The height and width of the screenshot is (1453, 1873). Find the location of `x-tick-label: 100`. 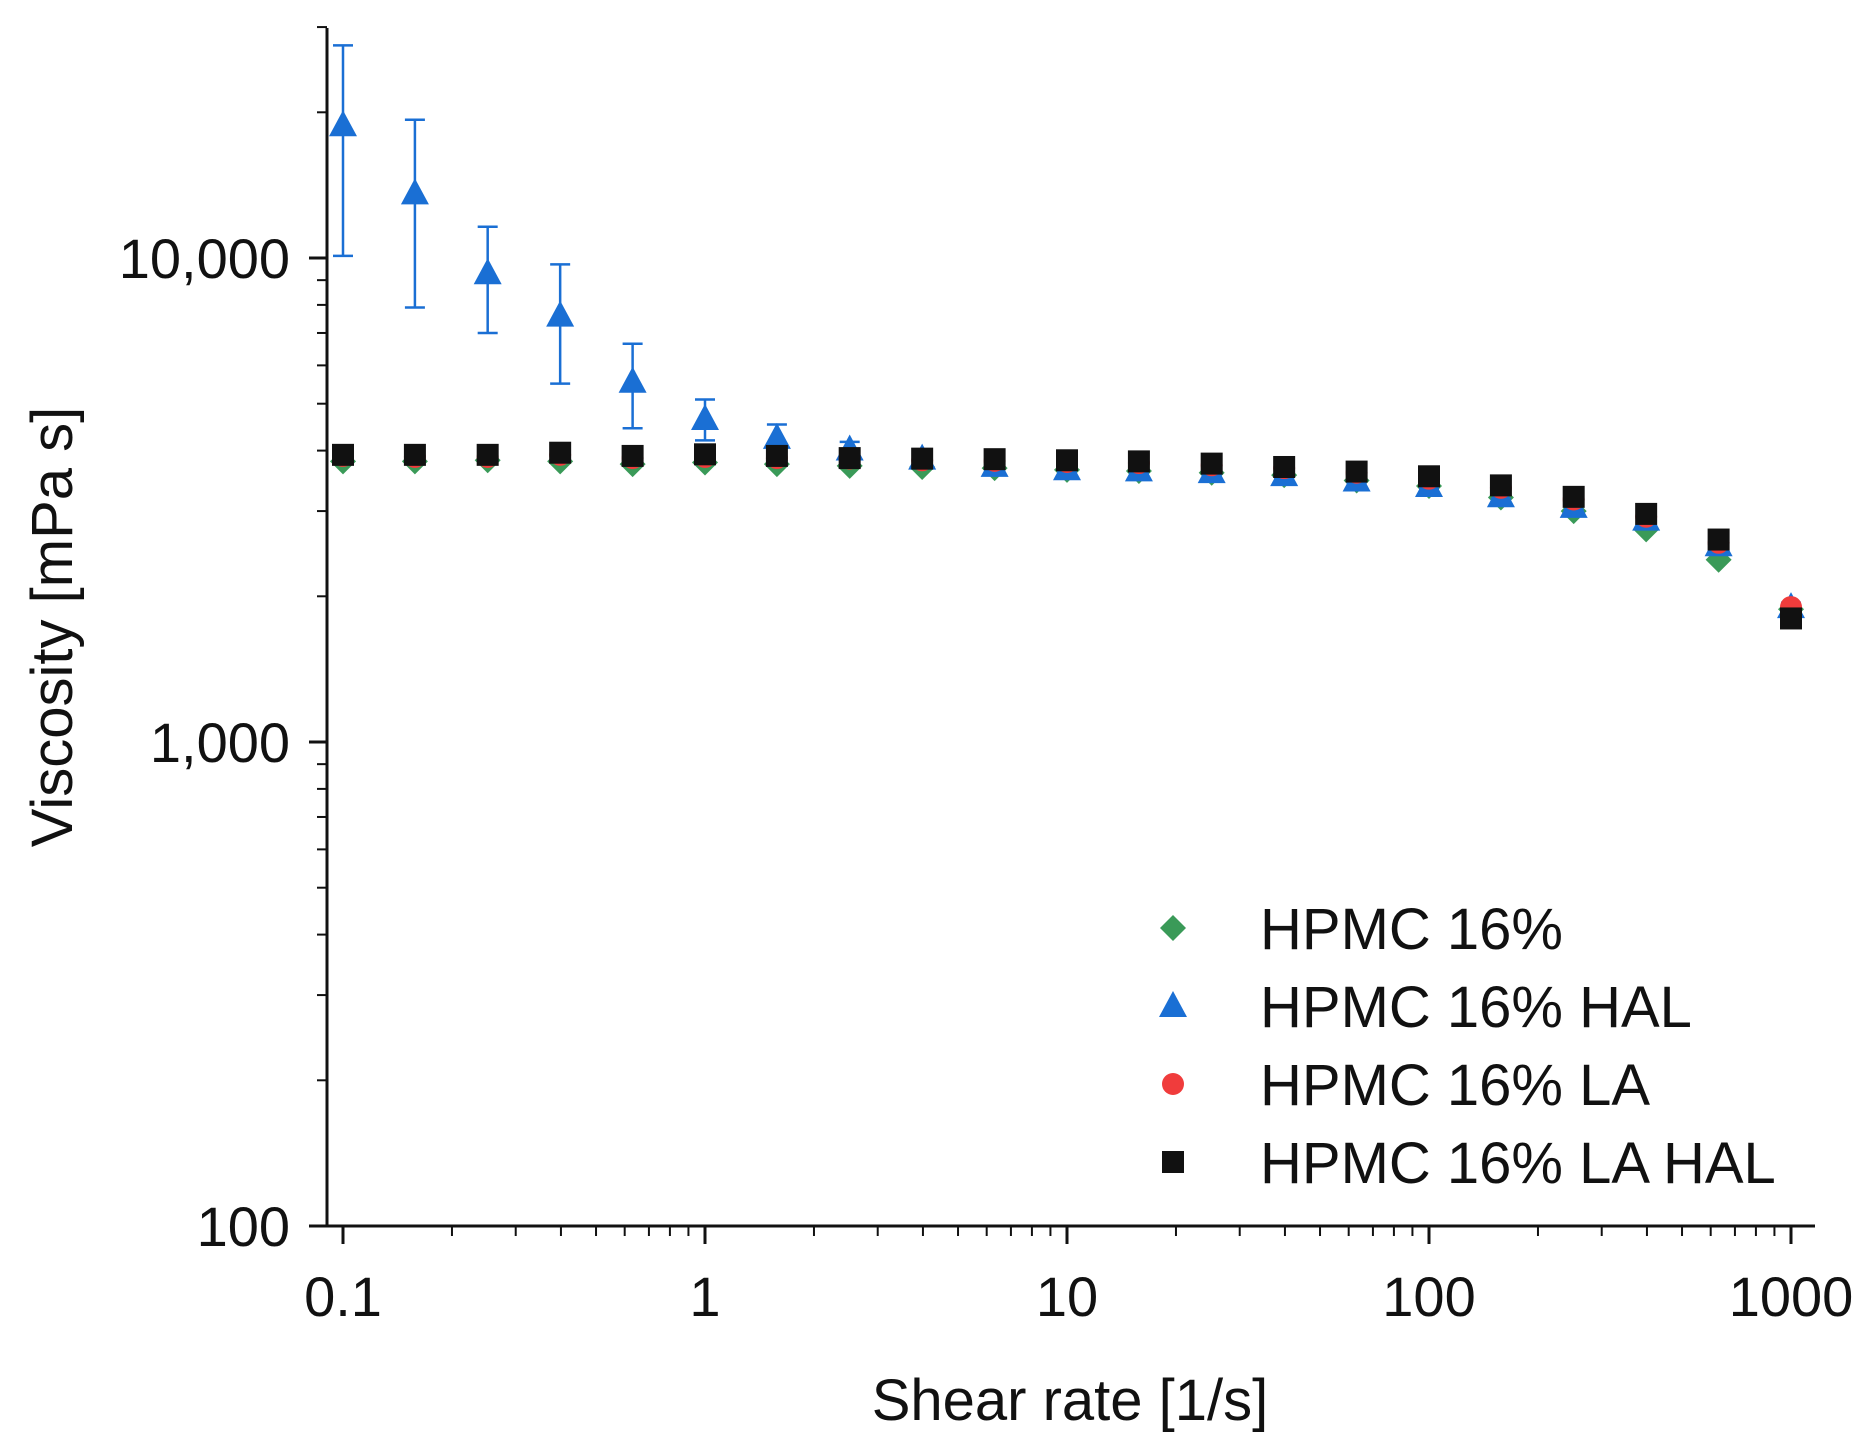

x-tick-label: 100 is located at coordinates (1428, 1296).